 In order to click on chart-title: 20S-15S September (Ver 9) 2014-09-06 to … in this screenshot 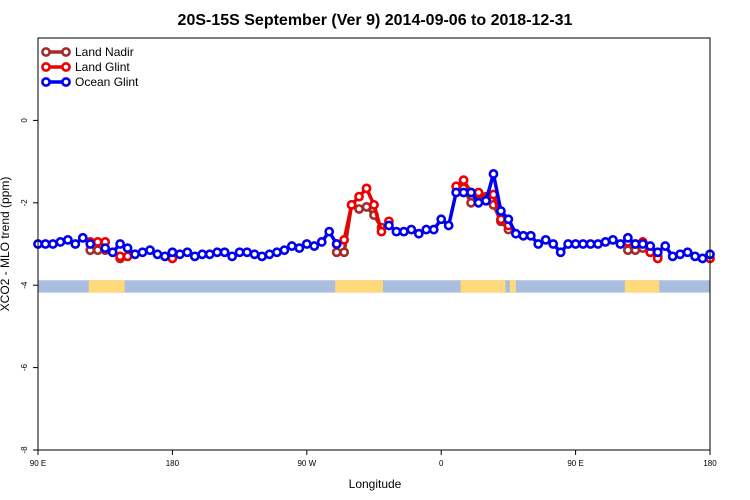, I will do `click(375, 20)`.